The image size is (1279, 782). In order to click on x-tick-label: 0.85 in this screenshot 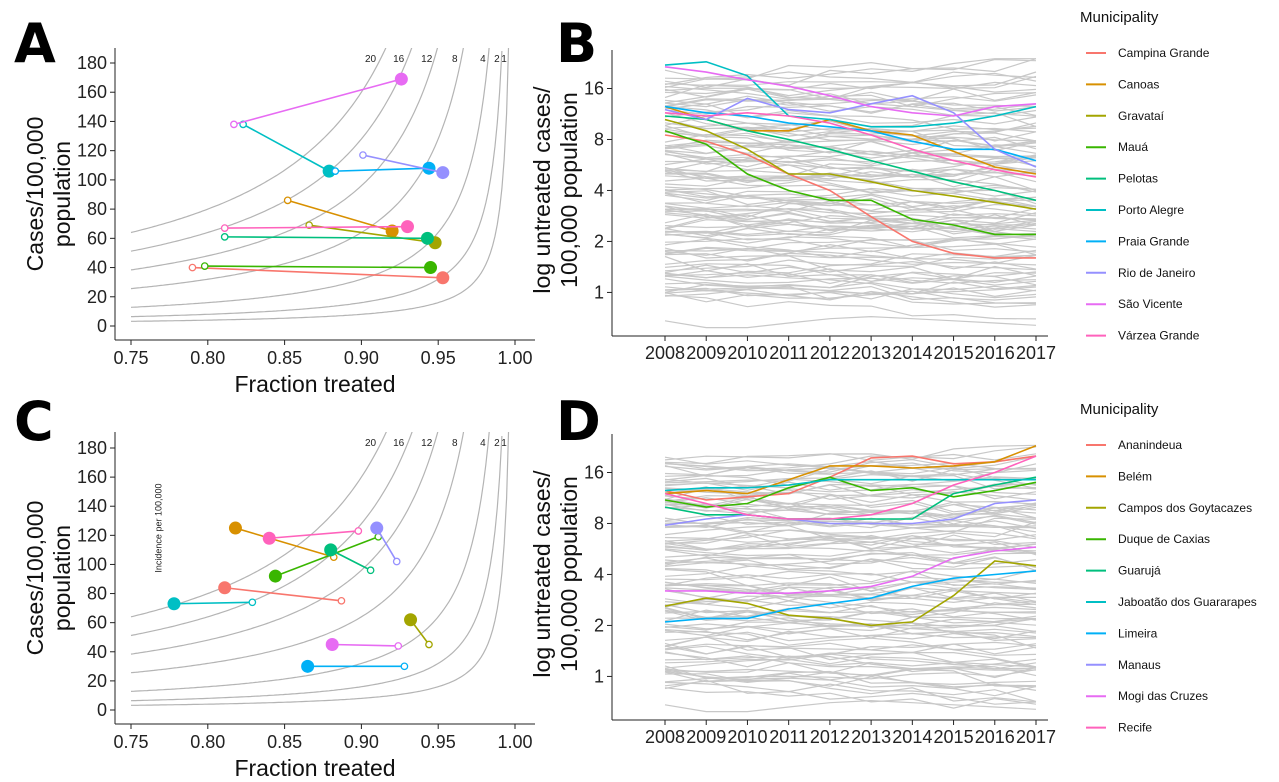, I will do `click(284, 358)`.